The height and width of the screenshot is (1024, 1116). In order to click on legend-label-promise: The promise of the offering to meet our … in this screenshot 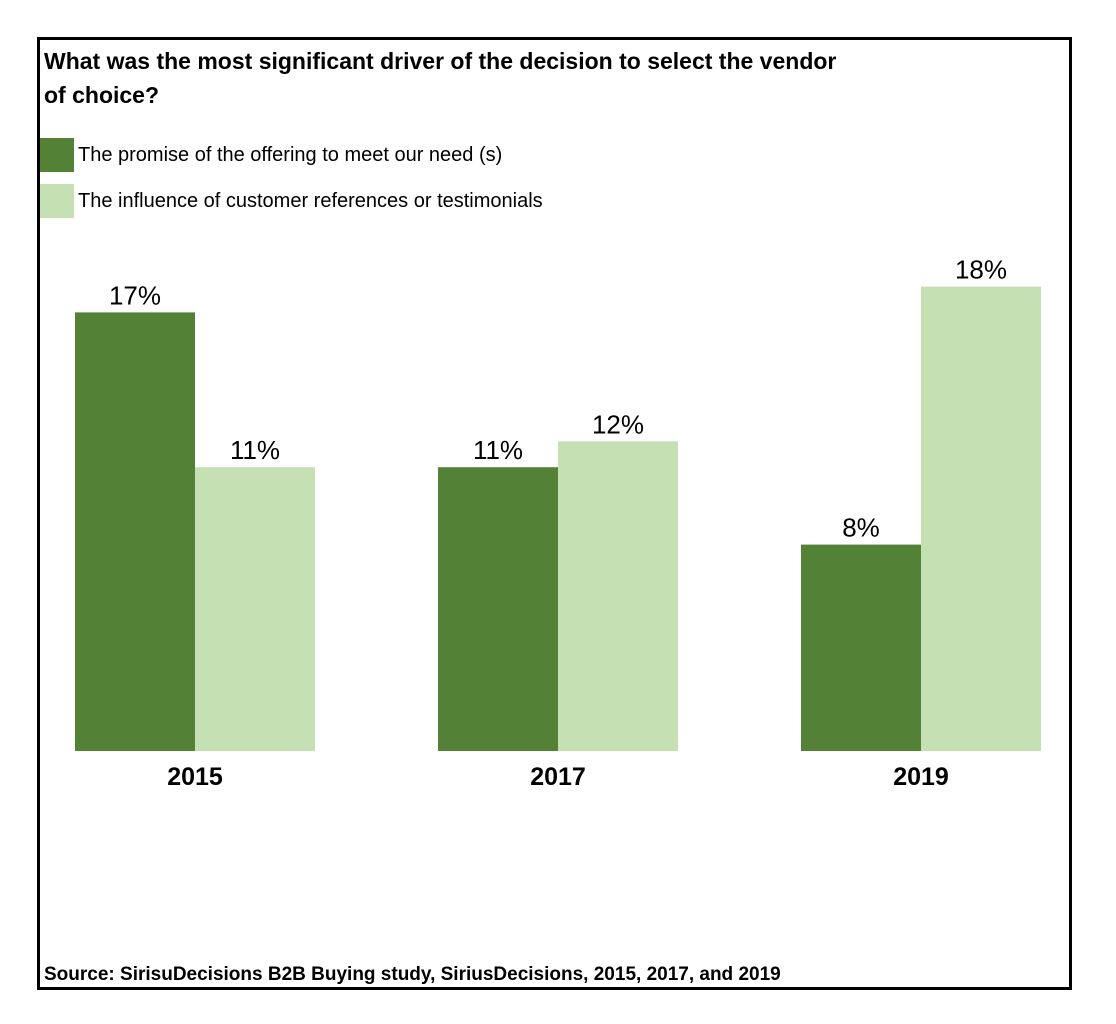, I will do `click(290, 155)`.